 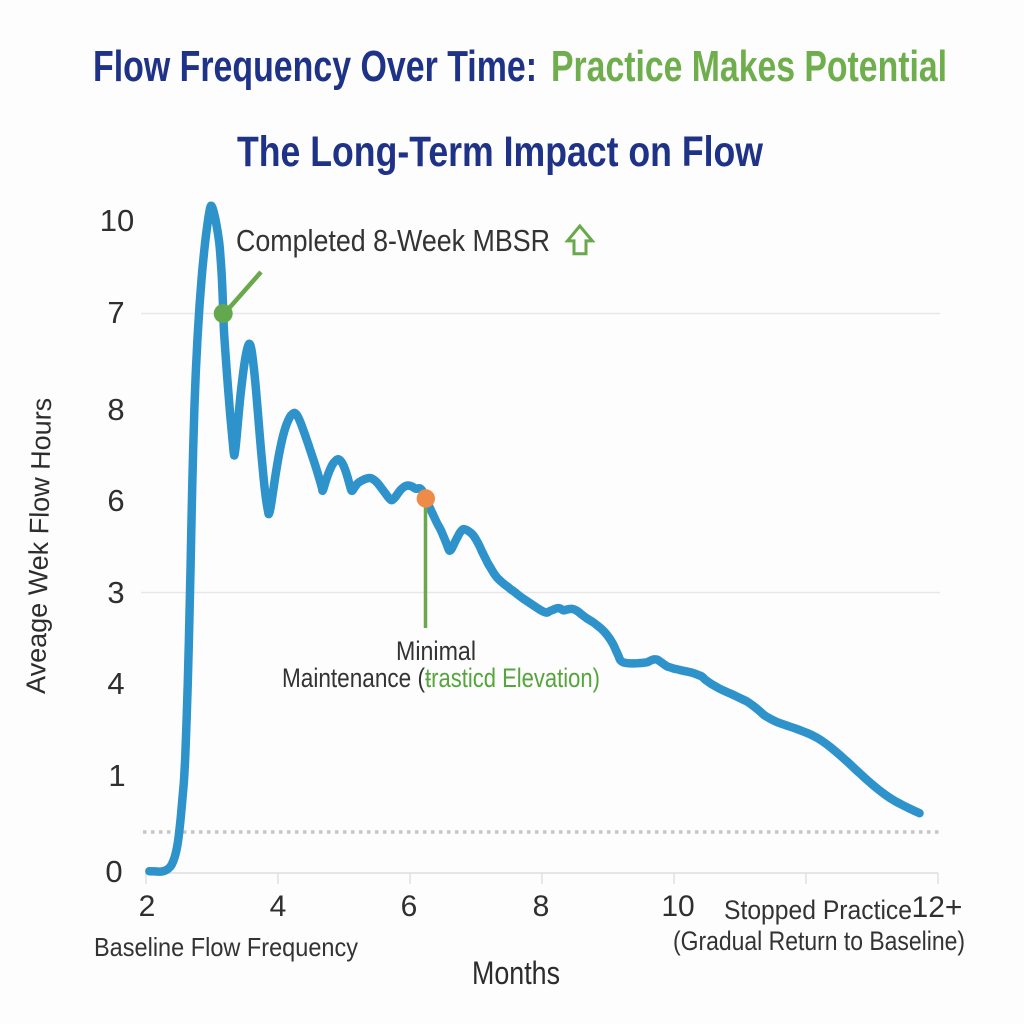 What do you see at coordinates (818, 910) in the screenshot?
I see `svg-text: Stopped Practice` at bounding box center [818, 910].